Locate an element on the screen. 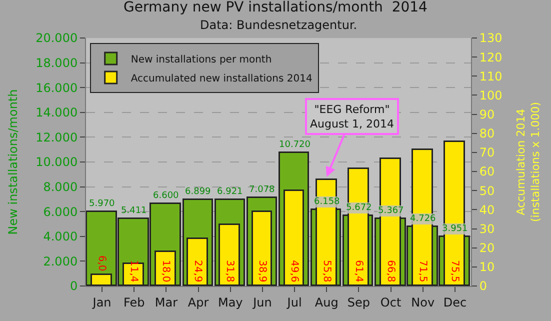  data-label: 61,4 is located at coordinates (358, 271).